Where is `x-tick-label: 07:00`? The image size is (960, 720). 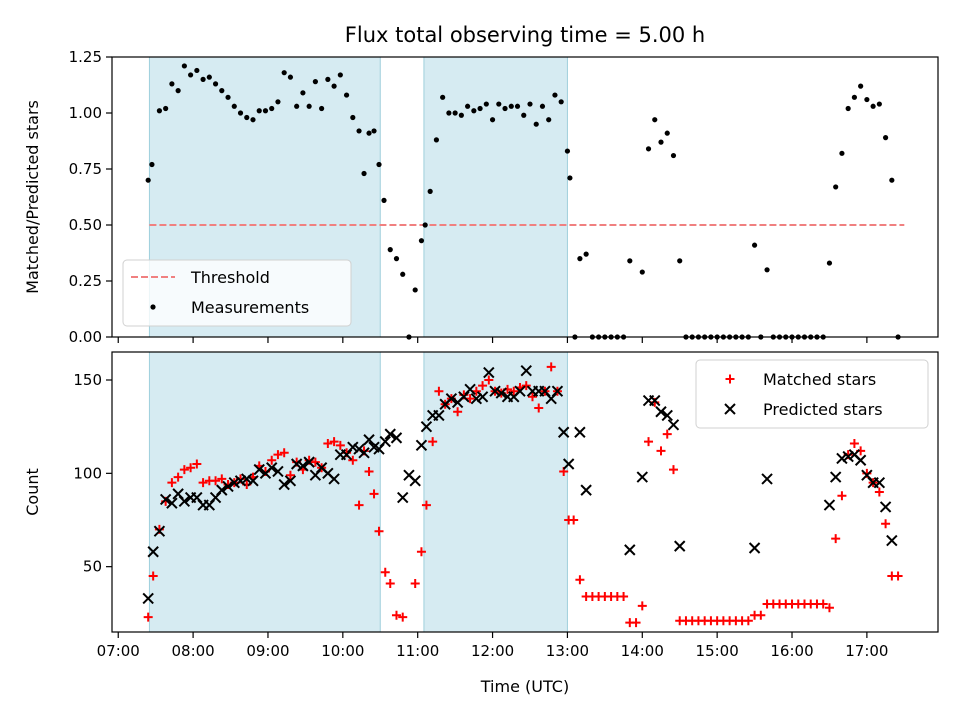
x-tick-label: 07:00 is located at coordinates (118, 651).